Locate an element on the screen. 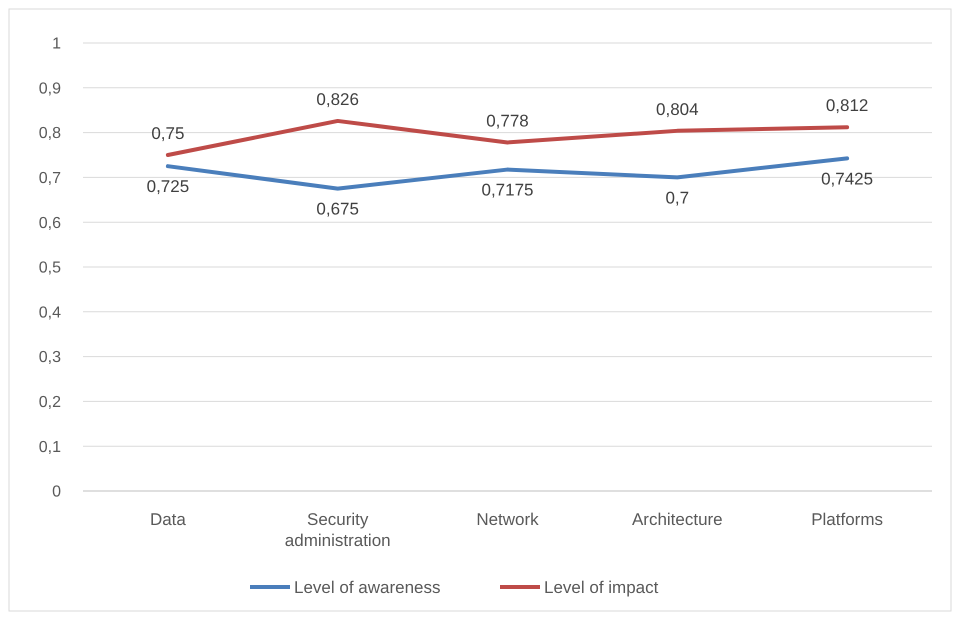 The image size is (960, 620). y-tick-label: 0,6 is located at coordinates (50, 223).